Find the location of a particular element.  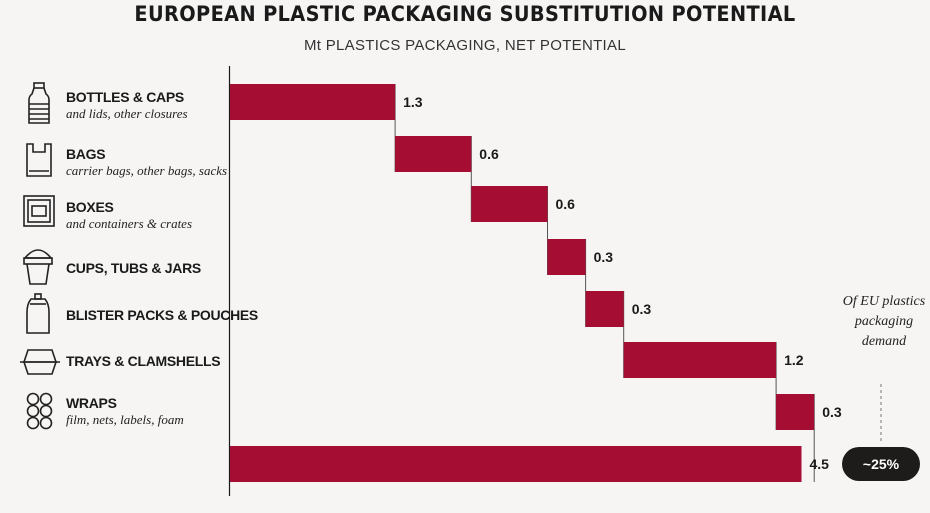

category-name: WRAPS is located at coordinates (91, 403).